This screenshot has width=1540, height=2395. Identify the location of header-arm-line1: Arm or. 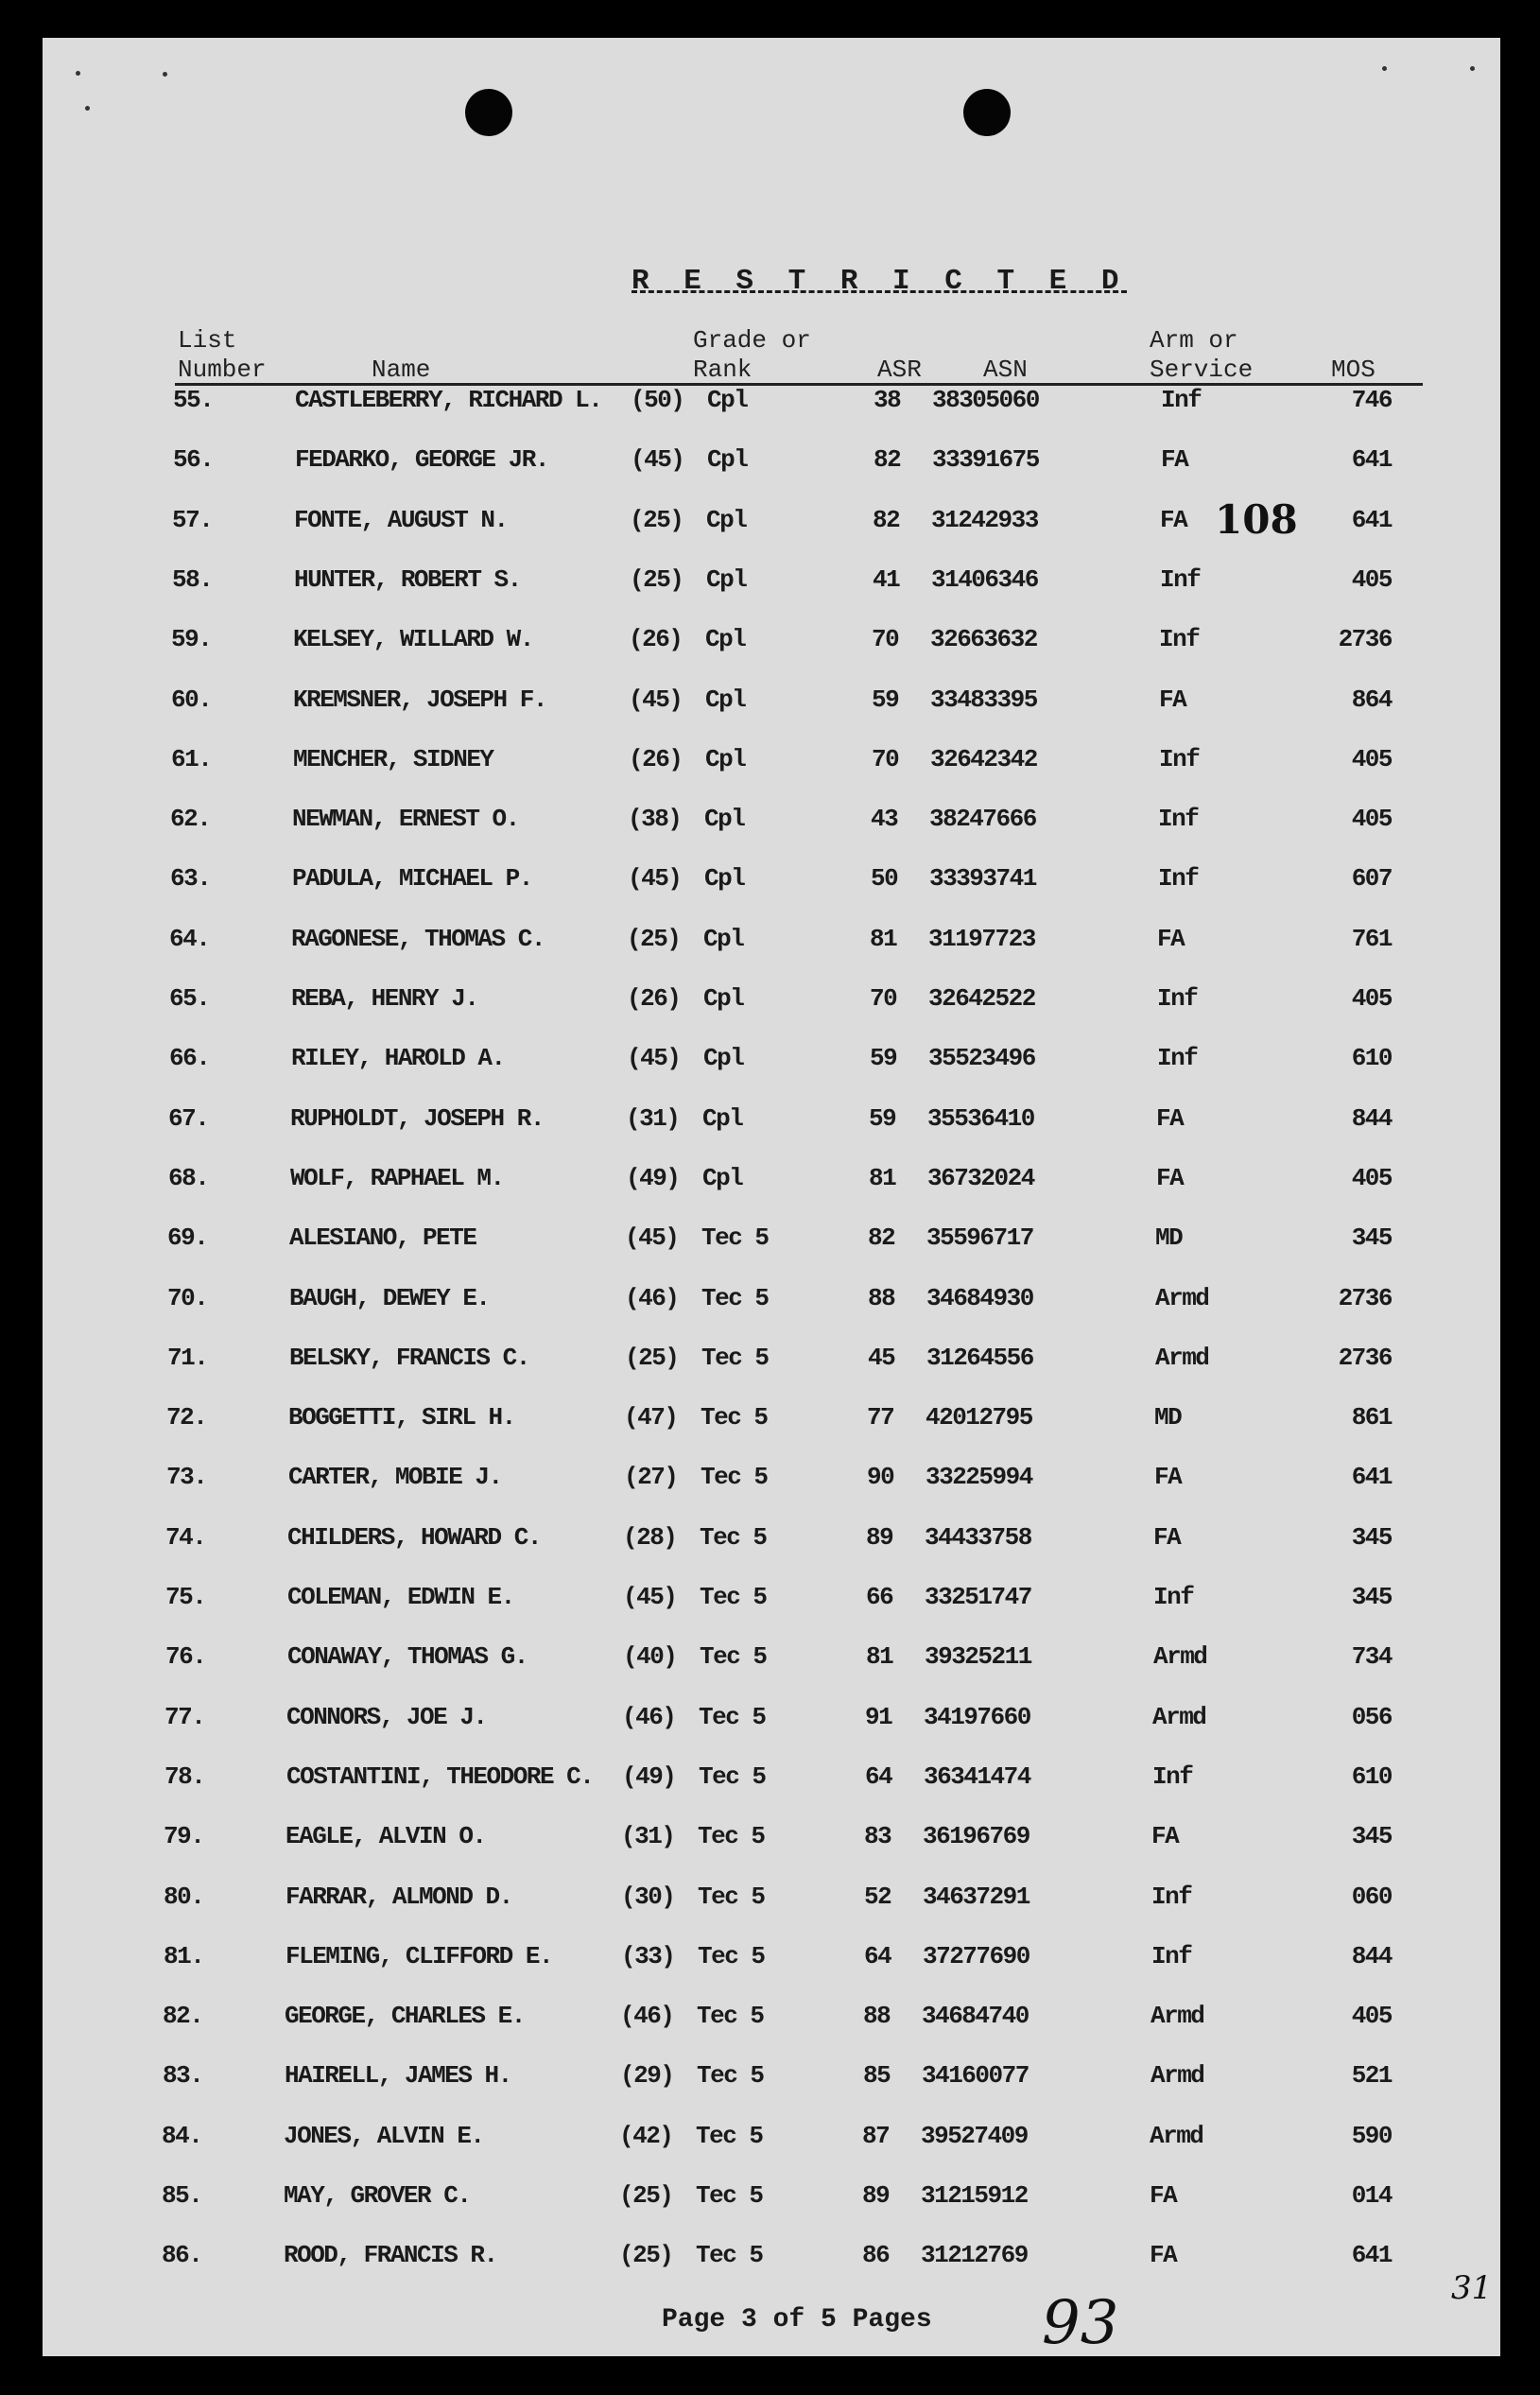
(1194, 340).